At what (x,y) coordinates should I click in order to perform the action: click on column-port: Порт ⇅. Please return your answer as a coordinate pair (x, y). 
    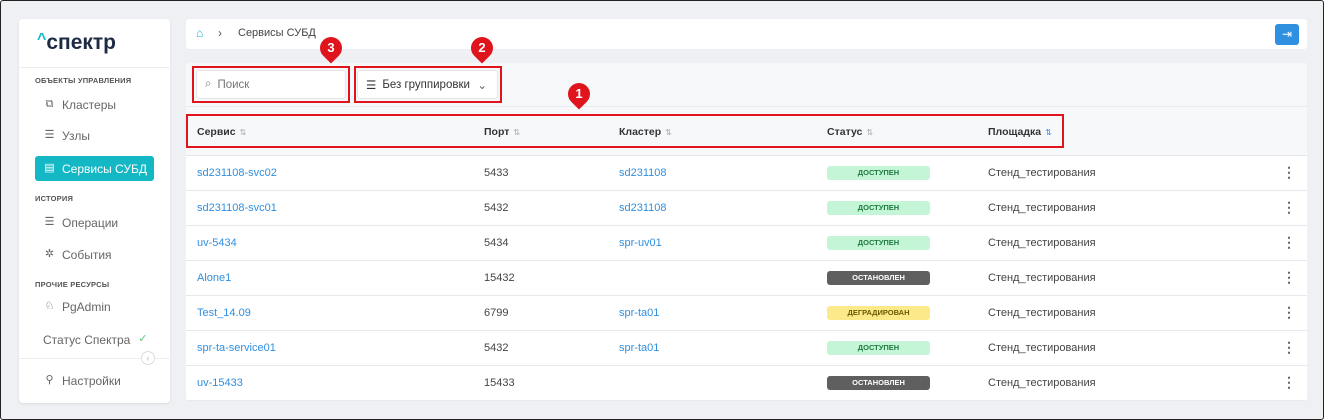
    Looking at the image, I should click on (502, 132).